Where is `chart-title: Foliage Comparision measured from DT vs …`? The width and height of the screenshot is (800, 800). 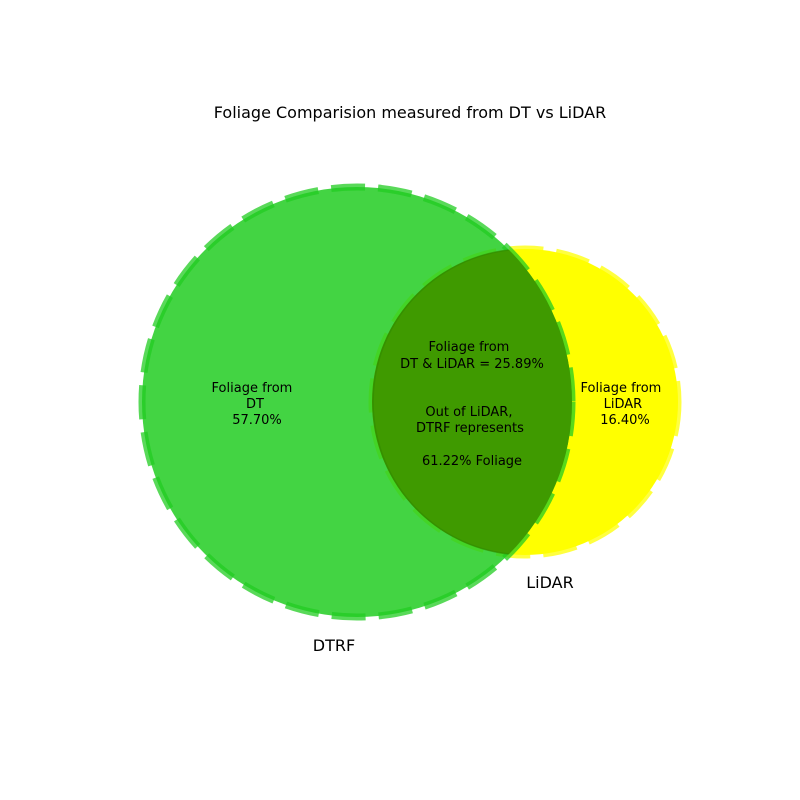 chart-title: Foliage Comparision measured from DT vs … is located at coordinates (410, 112).